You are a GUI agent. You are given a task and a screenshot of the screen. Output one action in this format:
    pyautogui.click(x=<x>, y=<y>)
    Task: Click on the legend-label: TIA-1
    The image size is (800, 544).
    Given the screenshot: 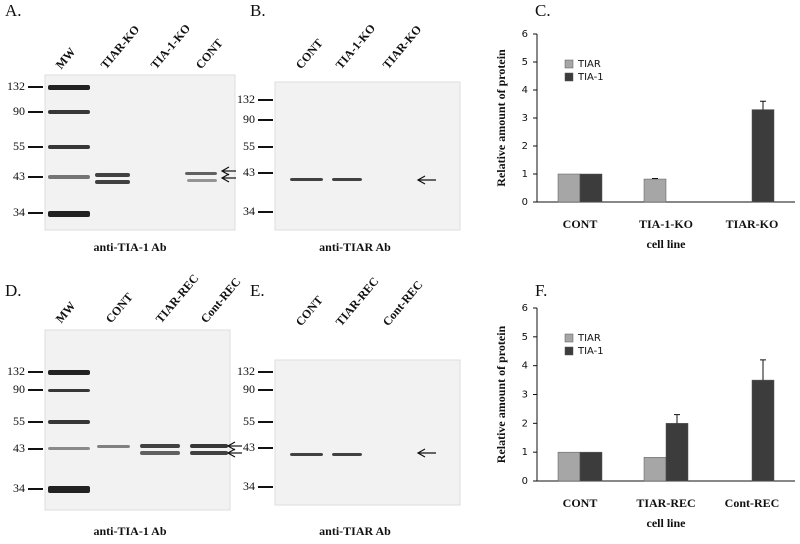 What is the action you would take?
    pyautogui.click(x=590, y=77)
    